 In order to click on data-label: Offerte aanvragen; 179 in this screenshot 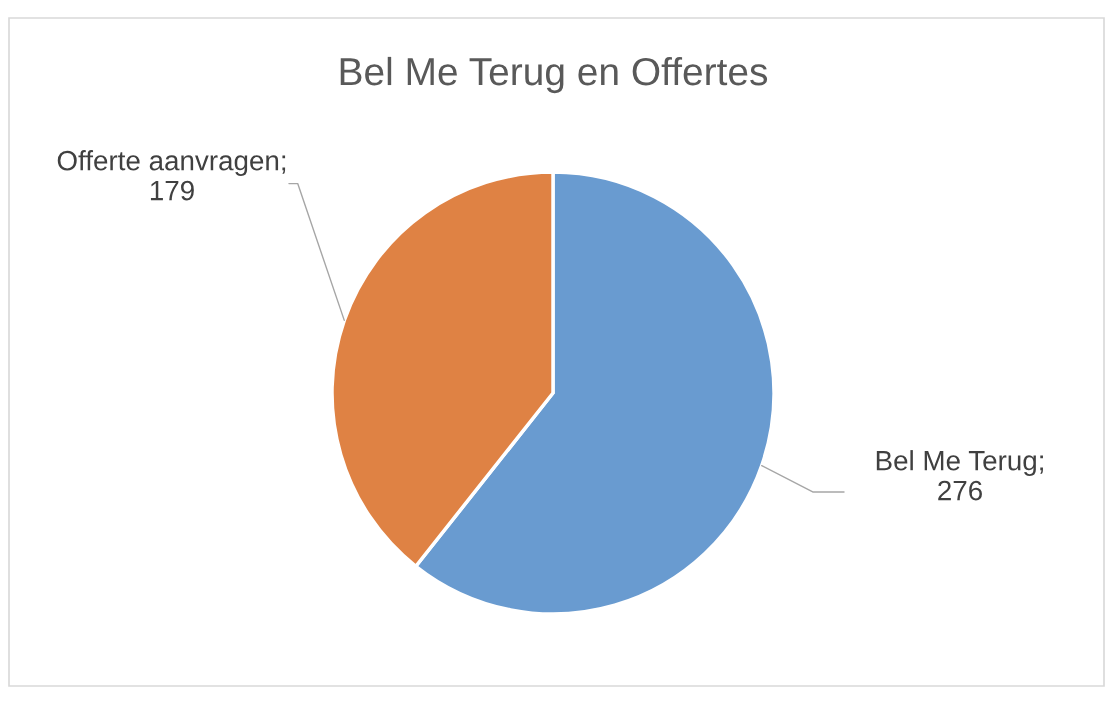, I will do `click(171, 175)`.